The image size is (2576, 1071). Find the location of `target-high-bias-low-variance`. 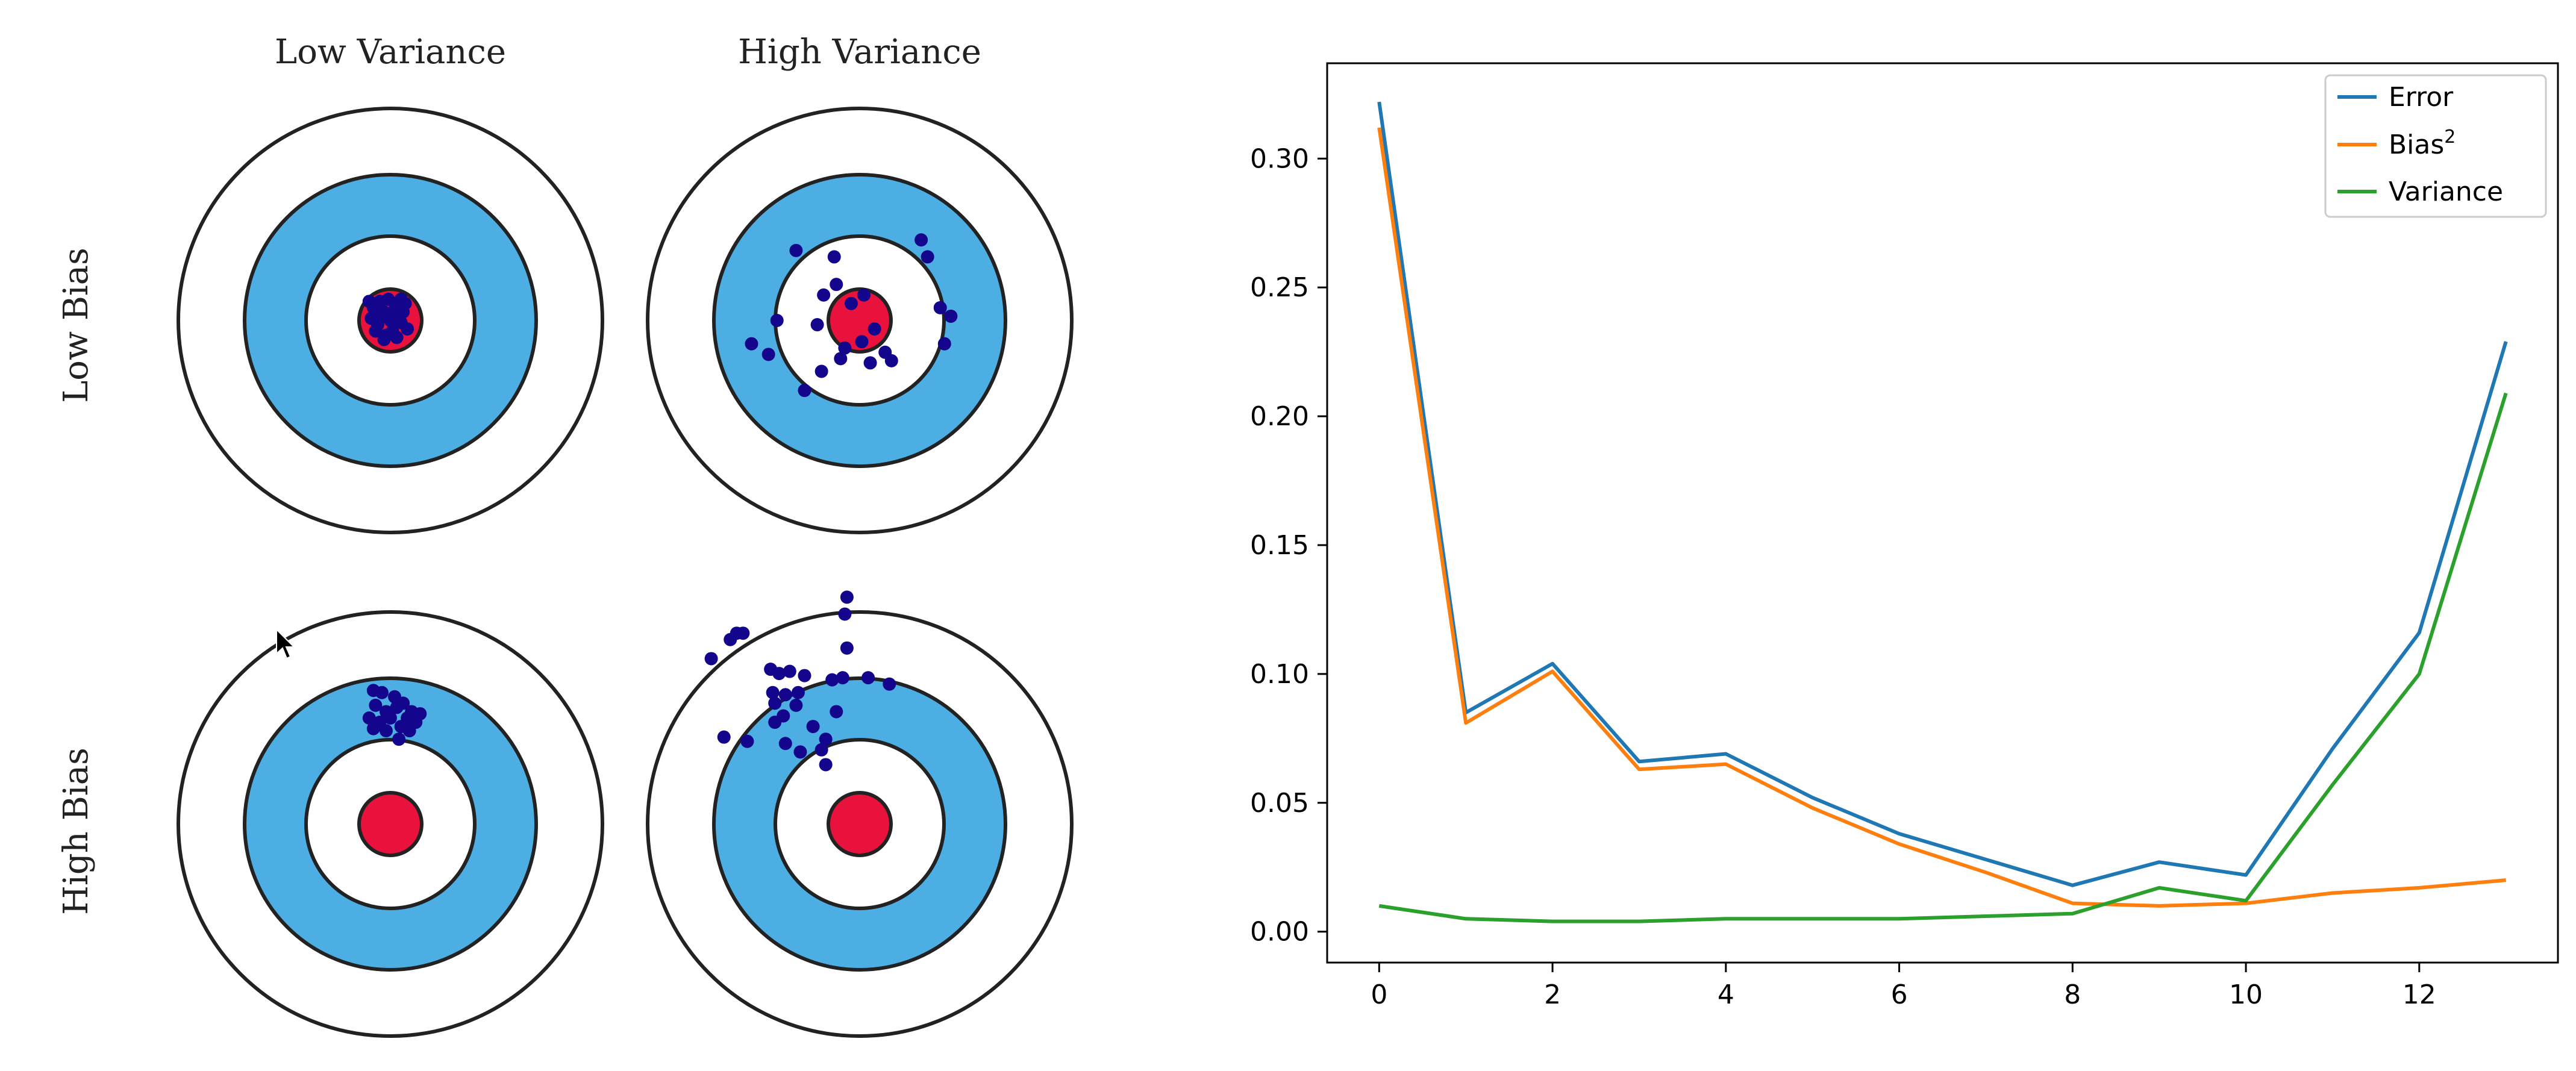

target-high-bias-low-variance is located at coordinates (391, 824).